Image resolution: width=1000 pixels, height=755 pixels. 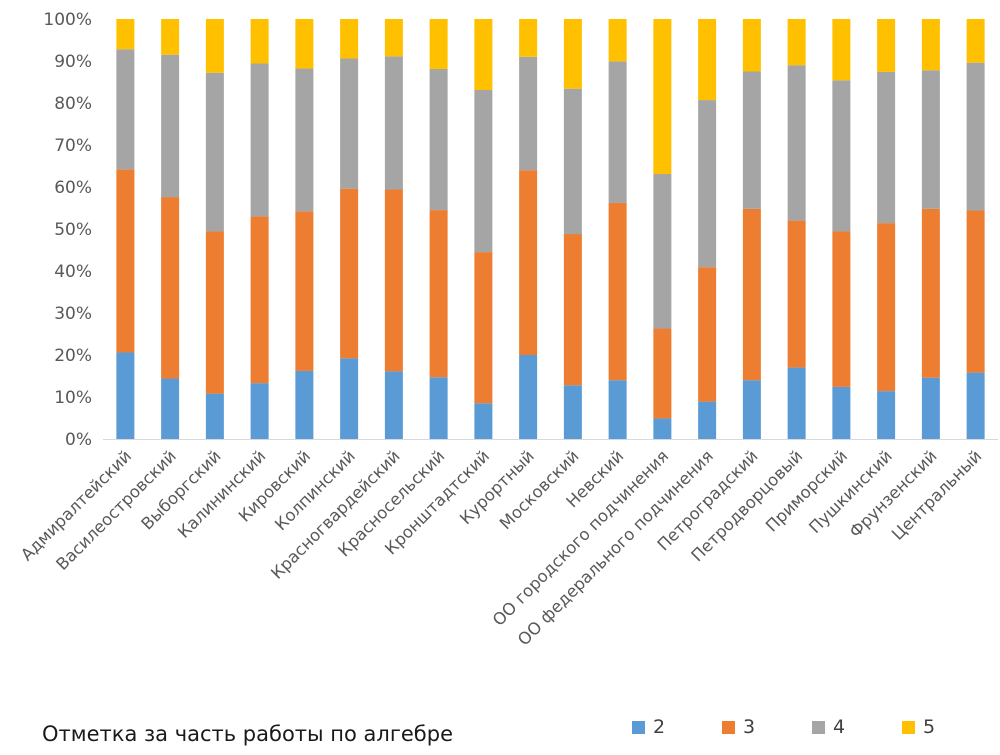 What do you see at coordinates (73, 146) in the screenshot?
I see `y-tick-label: 70%` at bounding box center [73, 146].